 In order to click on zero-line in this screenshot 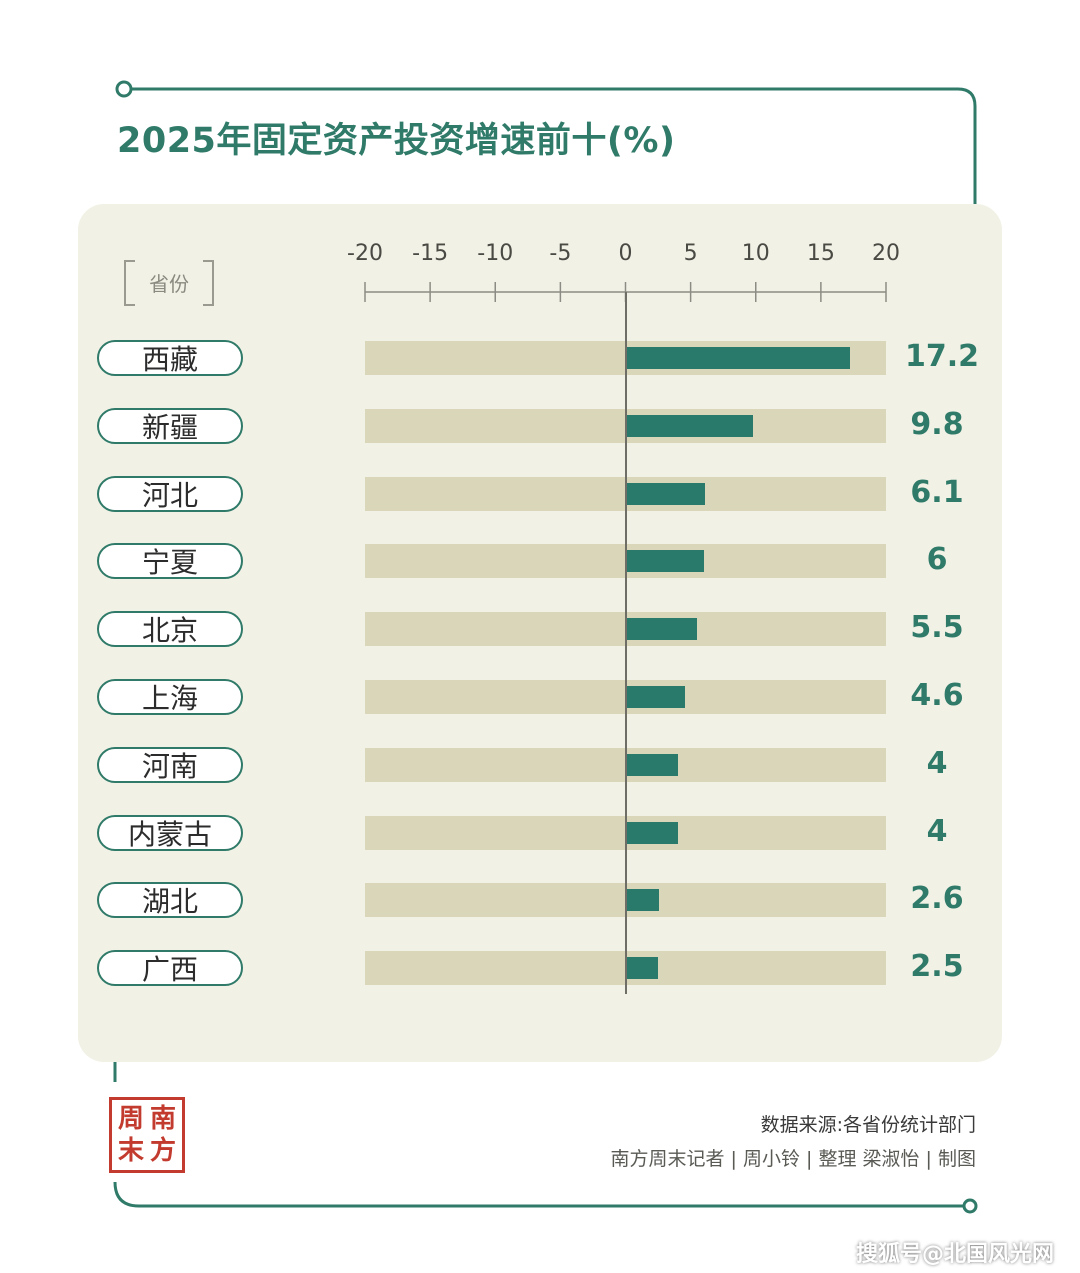, I will do `click(625, 643)`.